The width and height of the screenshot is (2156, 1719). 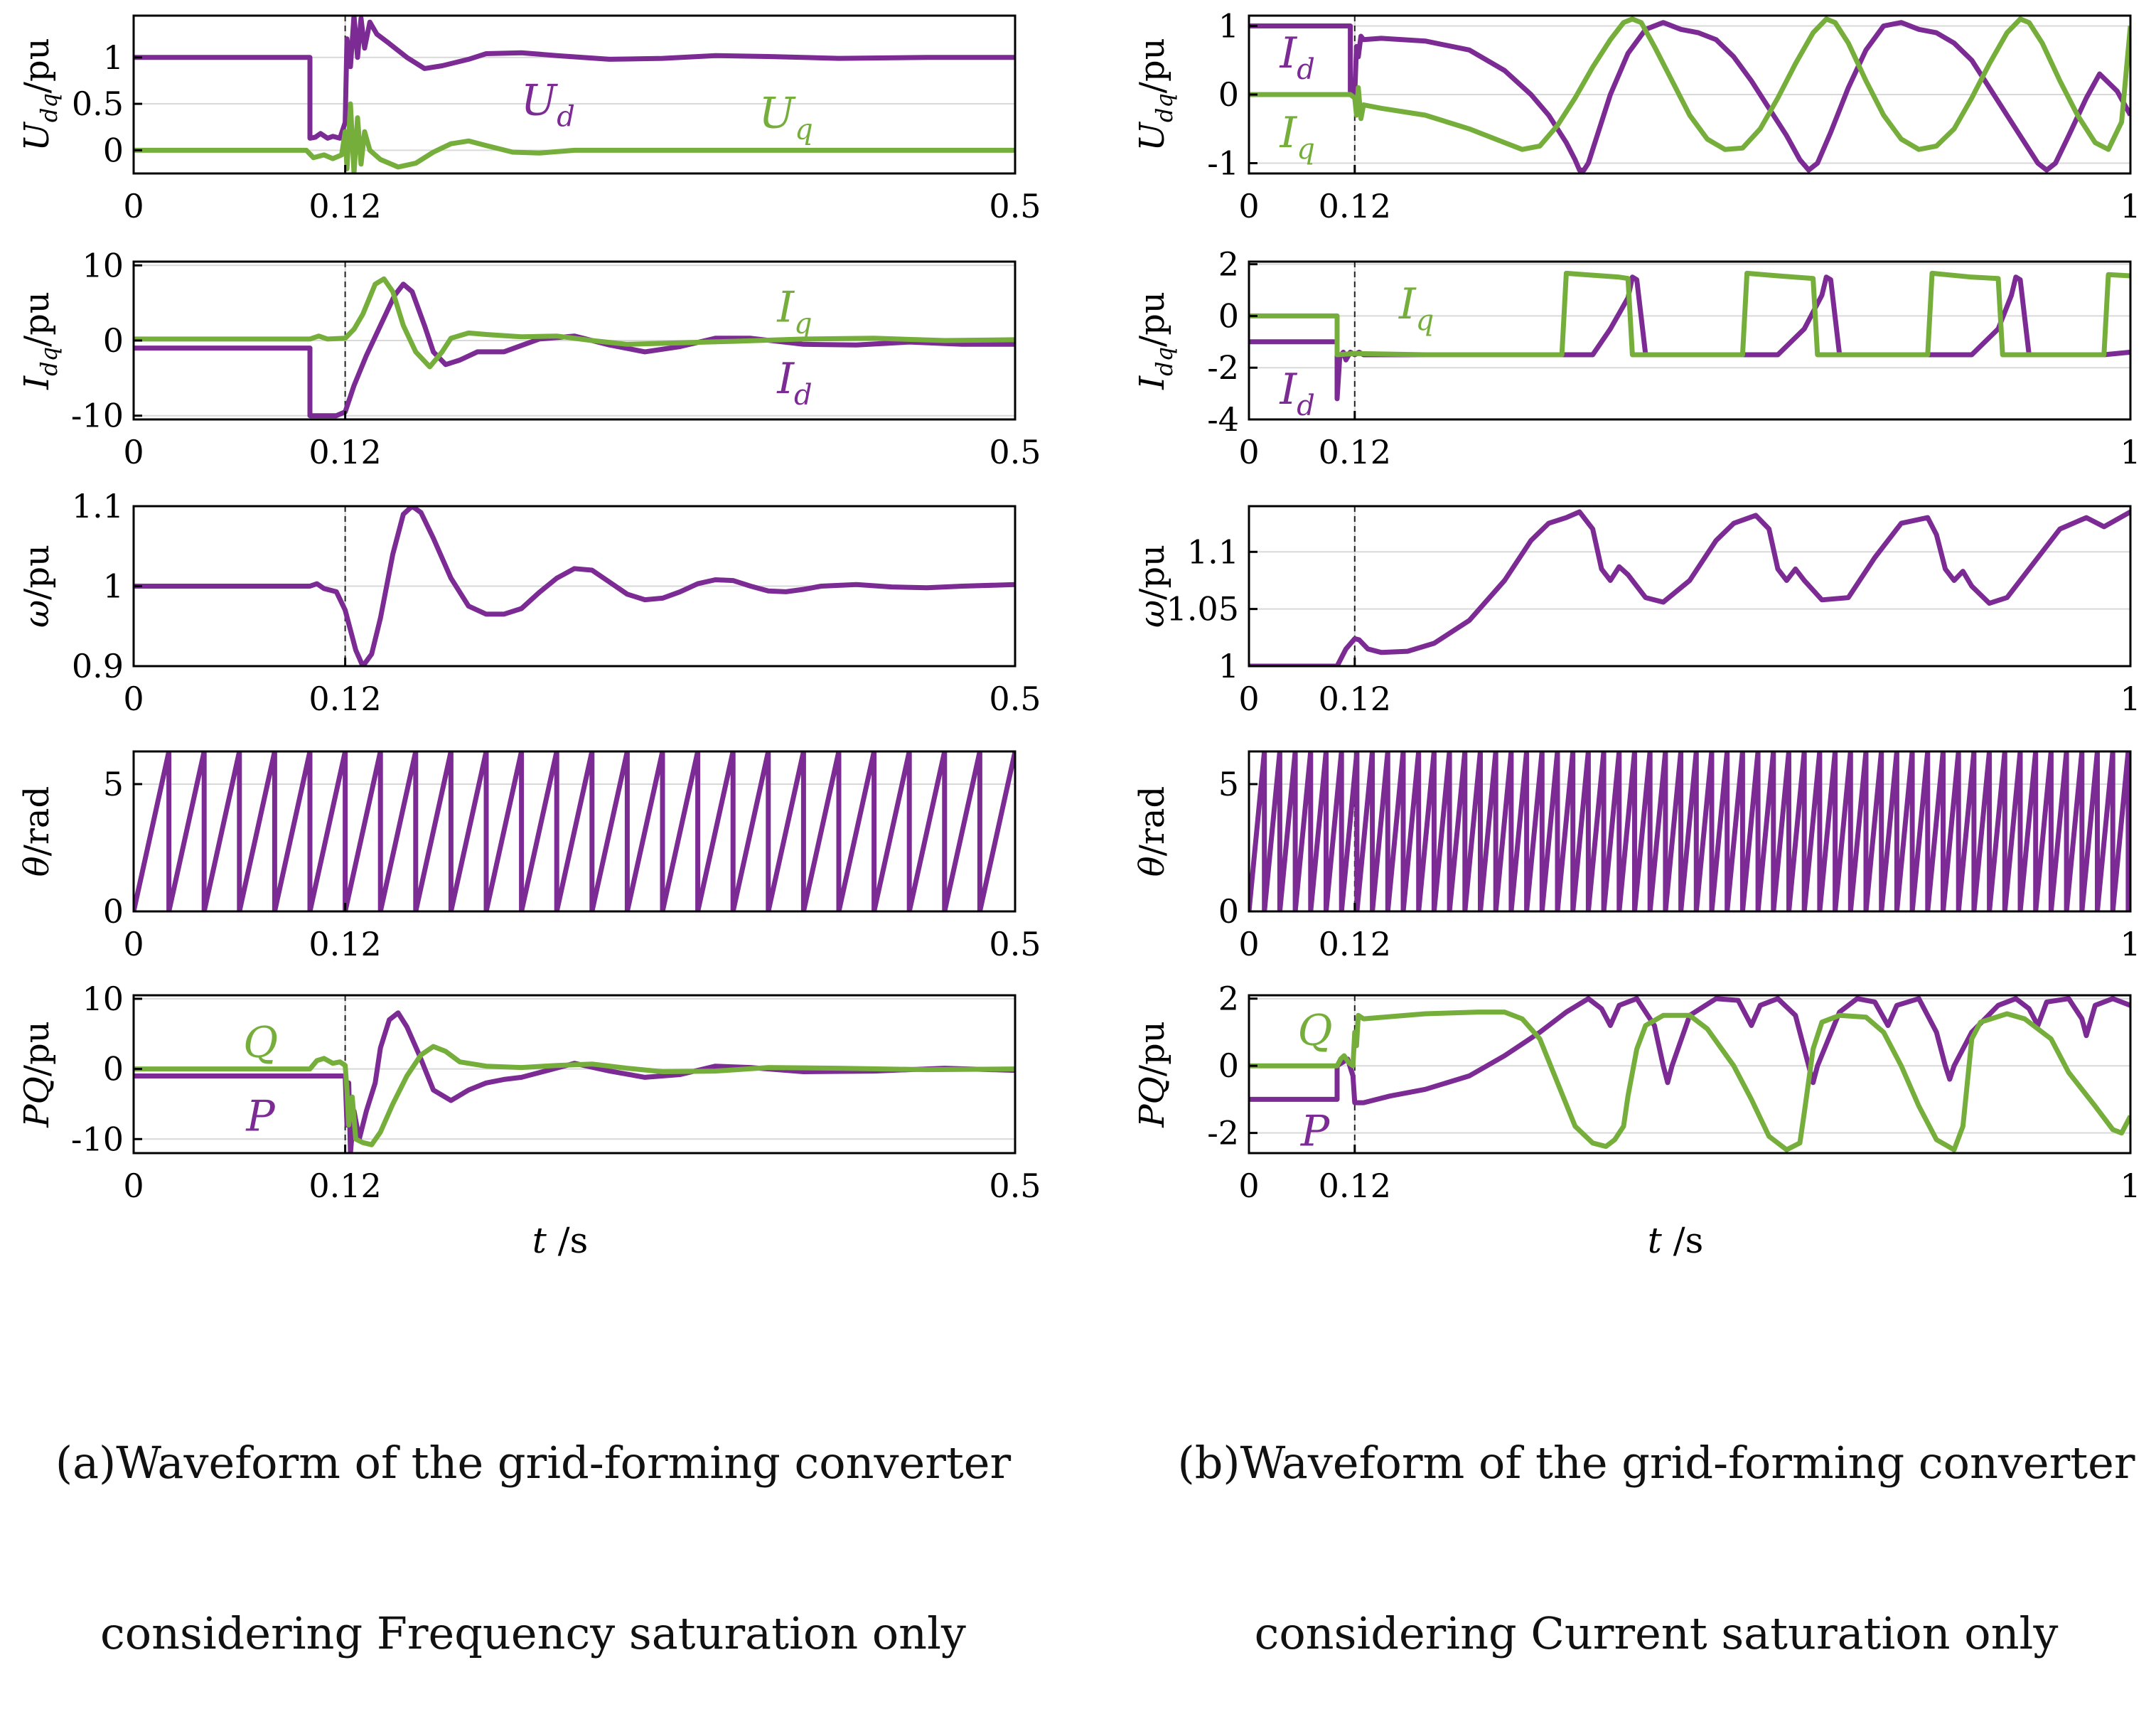 I want to click on panel-b-idq: 0 0.12 1 2 0 -2 -4 Idq/pu Iq Id, so click(x=1636, y=358).